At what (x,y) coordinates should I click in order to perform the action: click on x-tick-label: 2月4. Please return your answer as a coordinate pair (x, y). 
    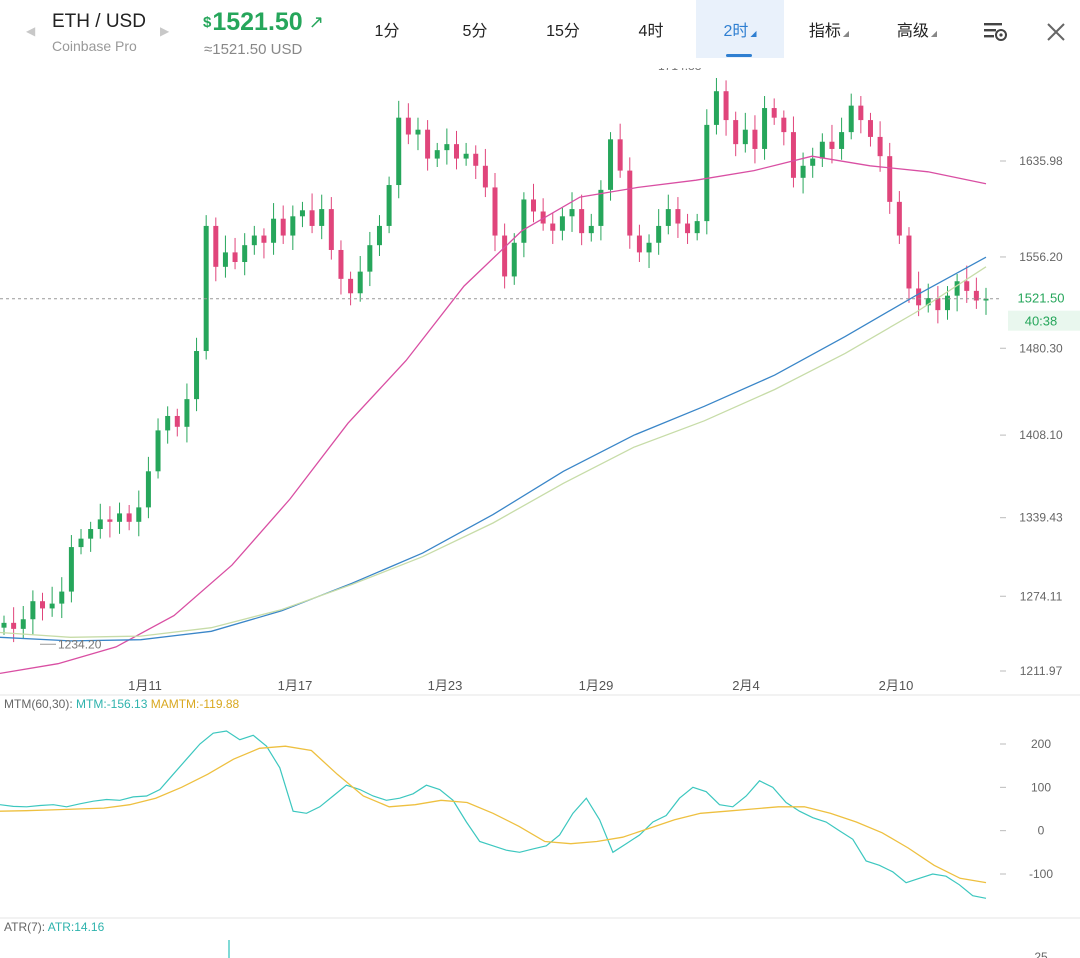
    Looking at the image, I should click on (745, 685).